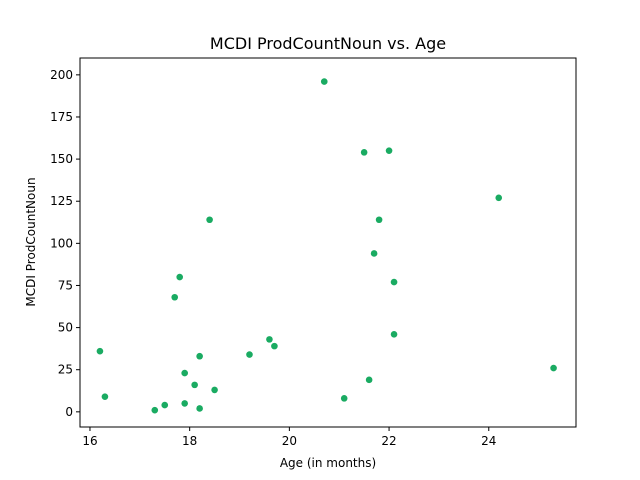  What do you see at coordinates (189, 441) in the screenshot?
I see `x-tick-label: 18` at bounding box center [189, 441].